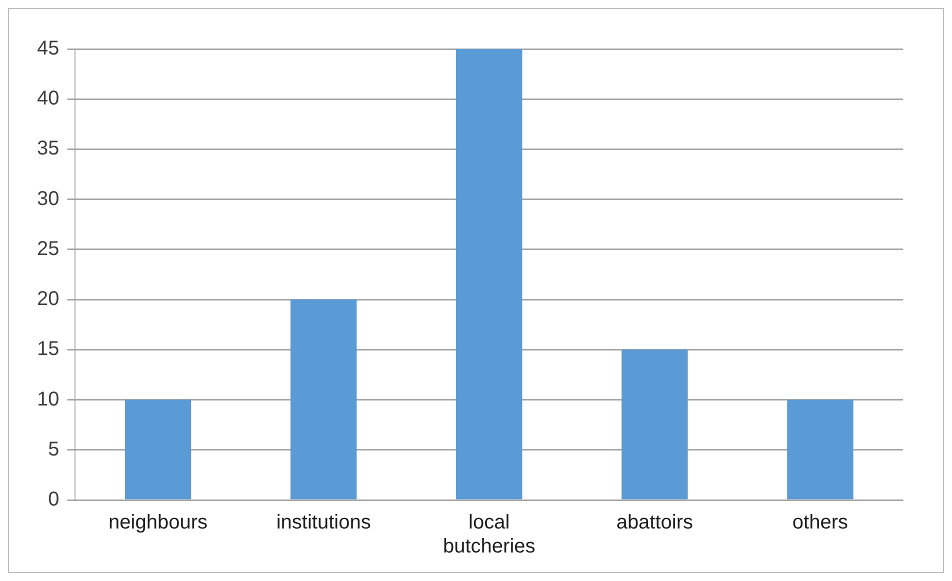  I want to click on x-tick-label: local butcheries, so click(489, 535).